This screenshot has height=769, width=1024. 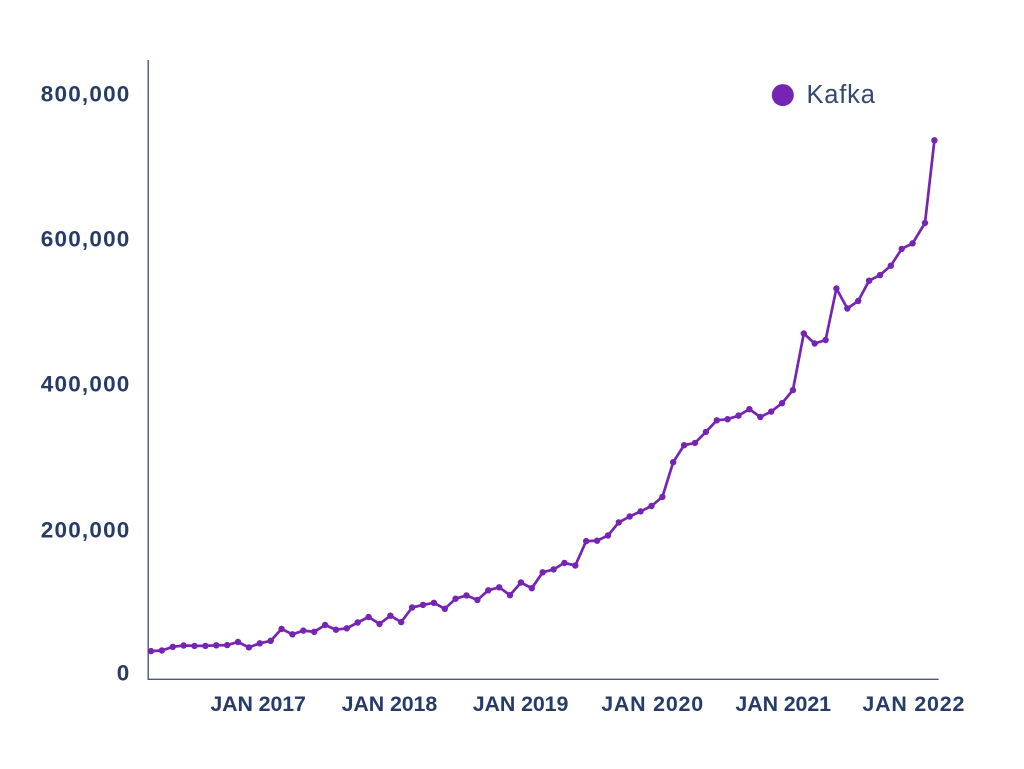 I want to click on svg-text: JAN 2022, so click(x=913, y=704).